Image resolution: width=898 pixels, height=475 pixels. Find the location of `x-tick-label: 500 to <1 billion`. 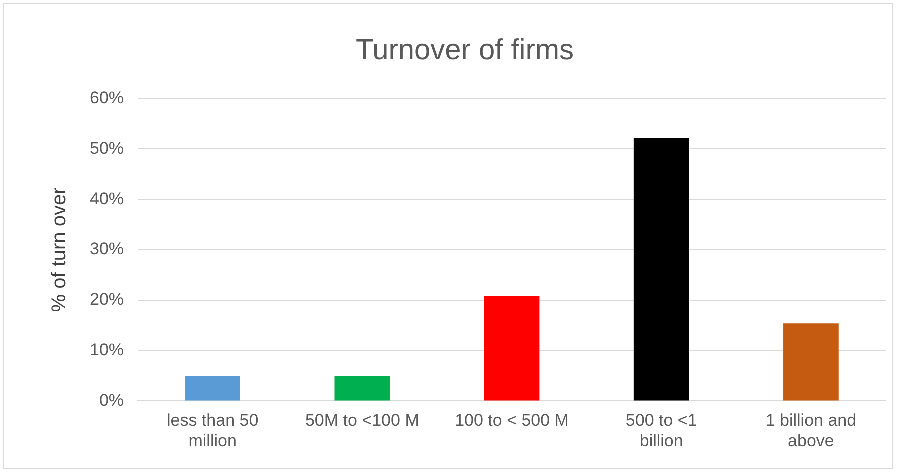

x-tick-label: 500 to <1 billion is located at coordinates (662, 430).